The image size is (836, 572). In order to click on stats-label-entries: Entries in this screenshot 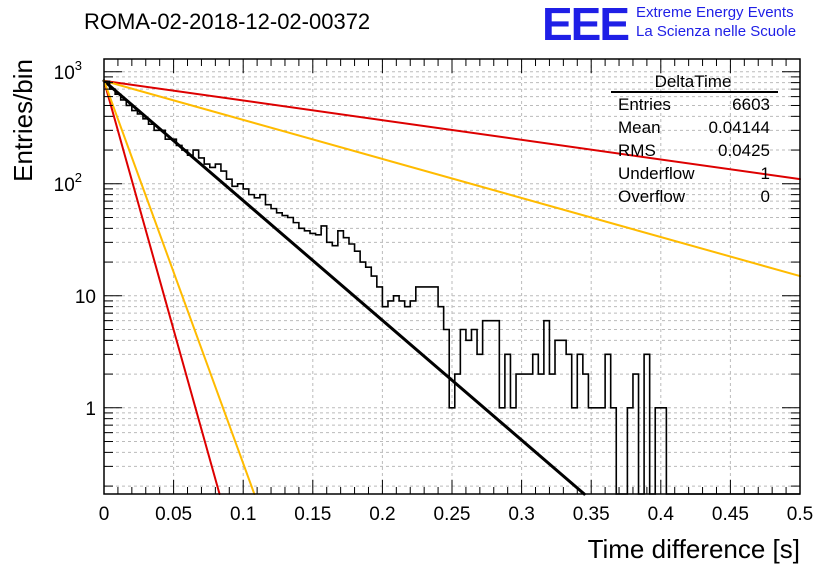, I will do `click(644, 104)`.